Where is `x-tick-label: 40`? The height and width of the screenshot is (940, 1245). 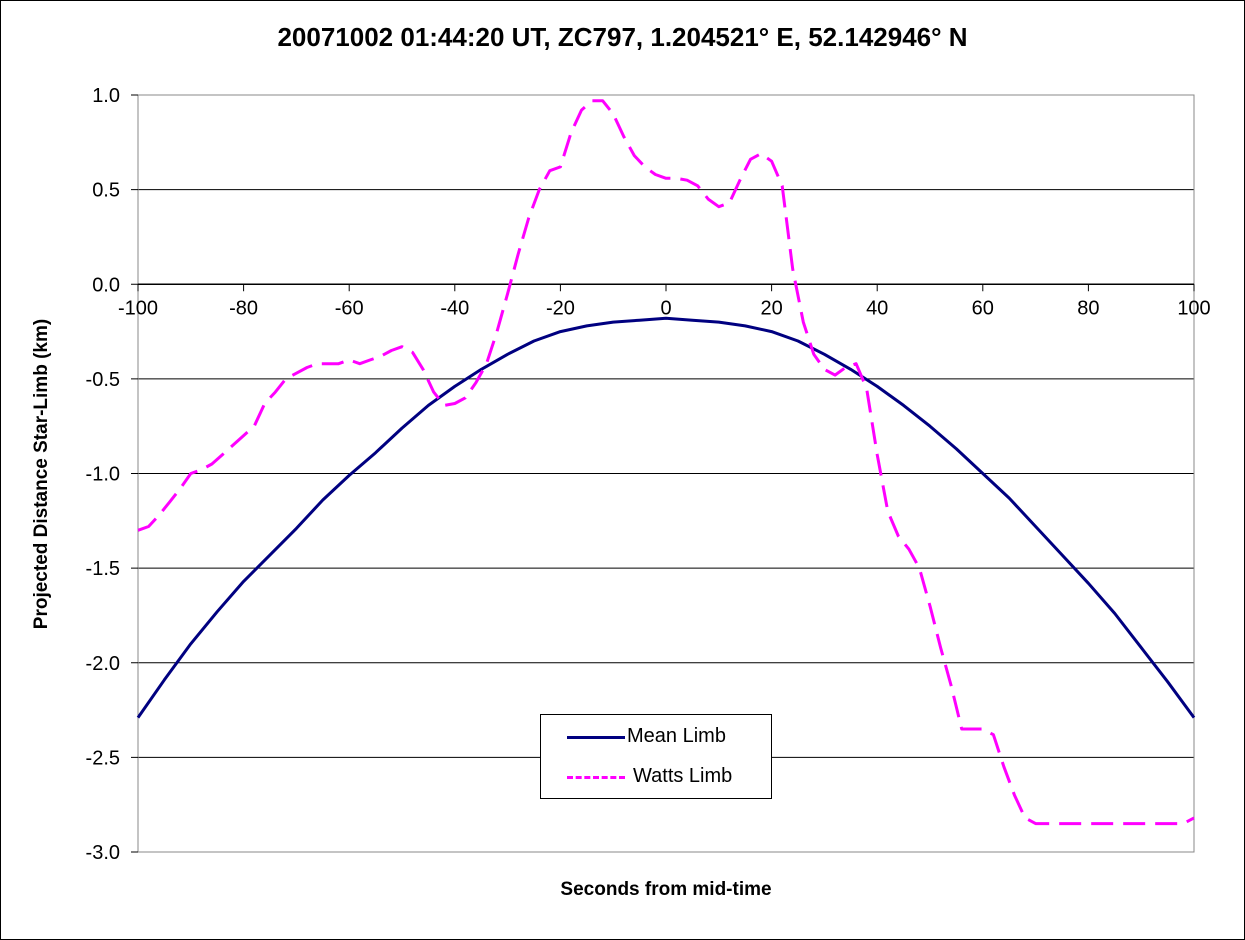
x-tick-label: 40 is located at coordinates (877, 308).